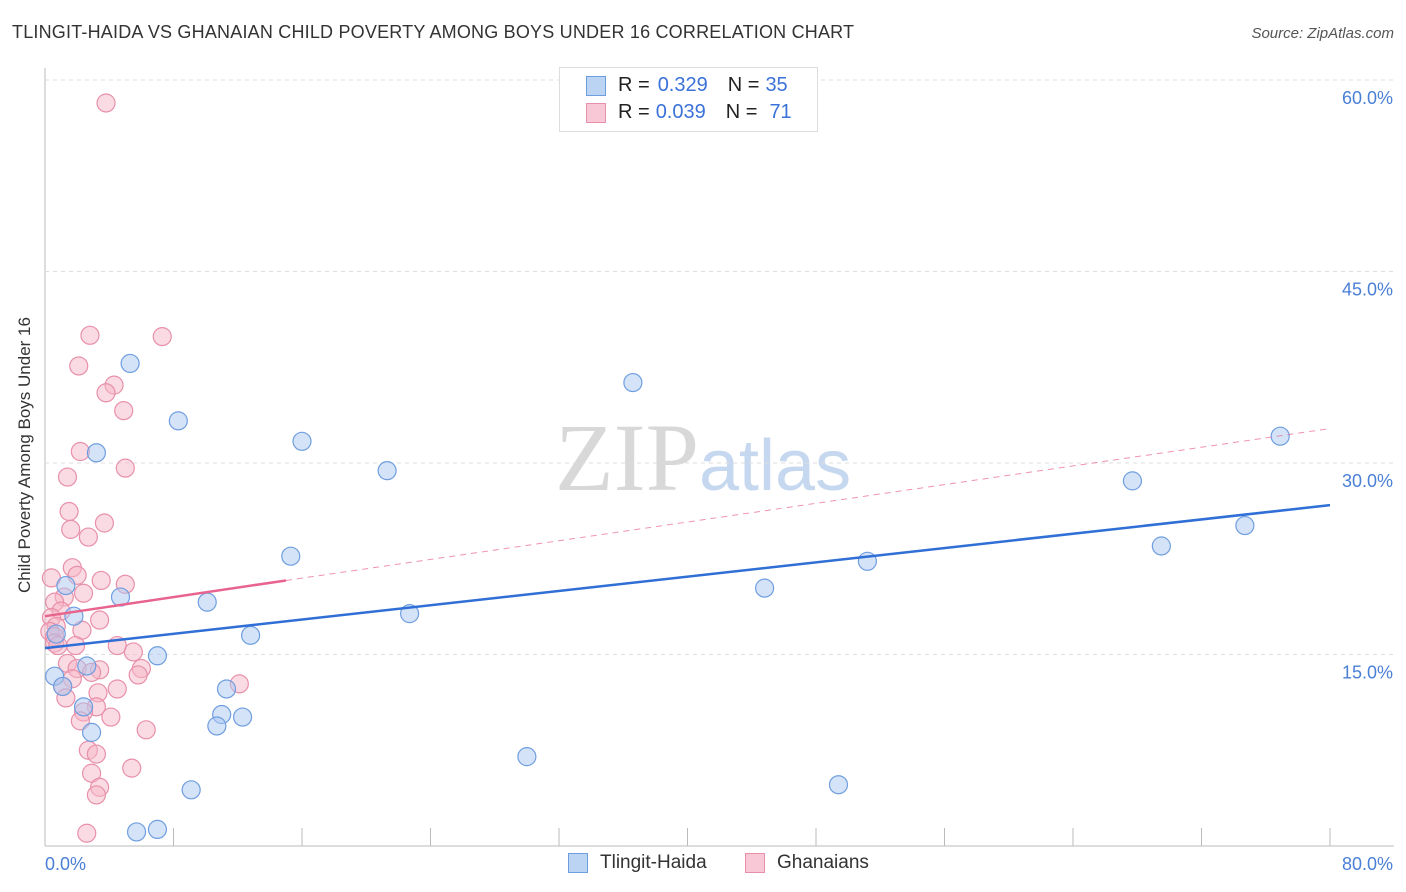  I want to click on legend-row-tlingit: R = 0.329 N = 35, so click(687, 85).